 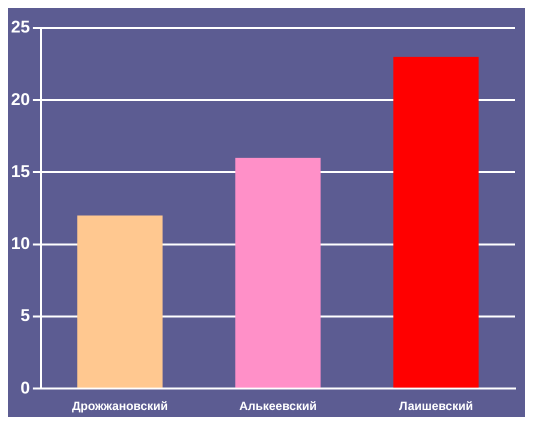 What do you see at coordinates (25, 388) in the screenshot?
I see `y-tick-label: 0` at bounding box center [25, 388].